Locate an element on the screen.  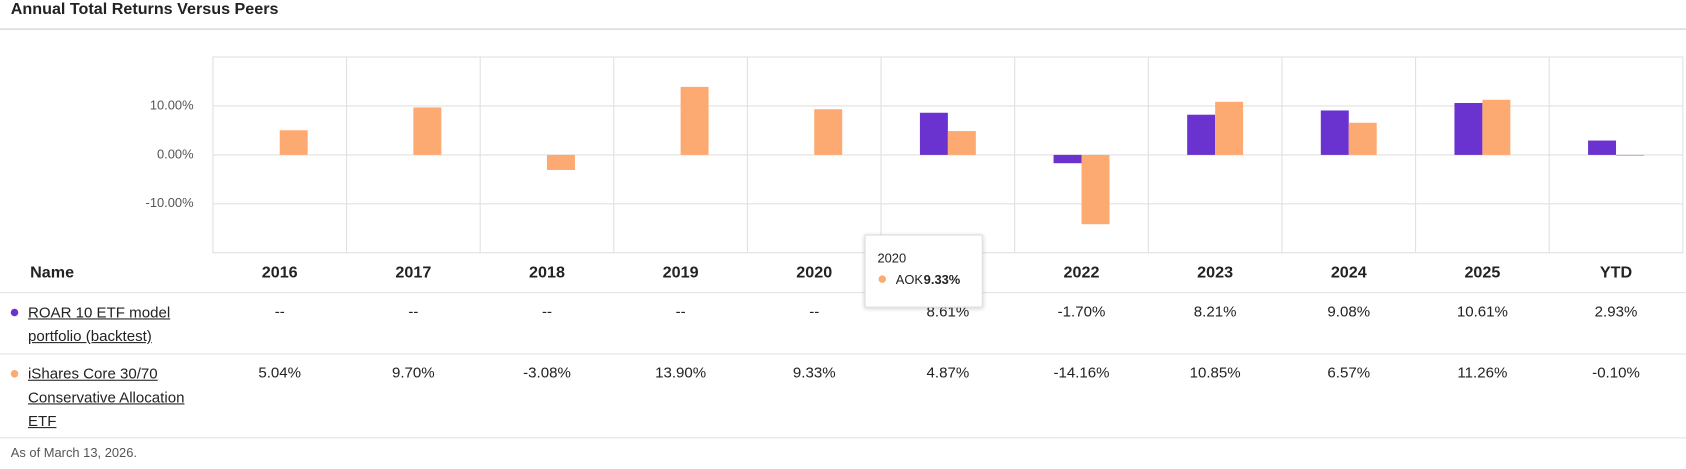
value-cell: 10.61% is located at coordinates (1482, 311).